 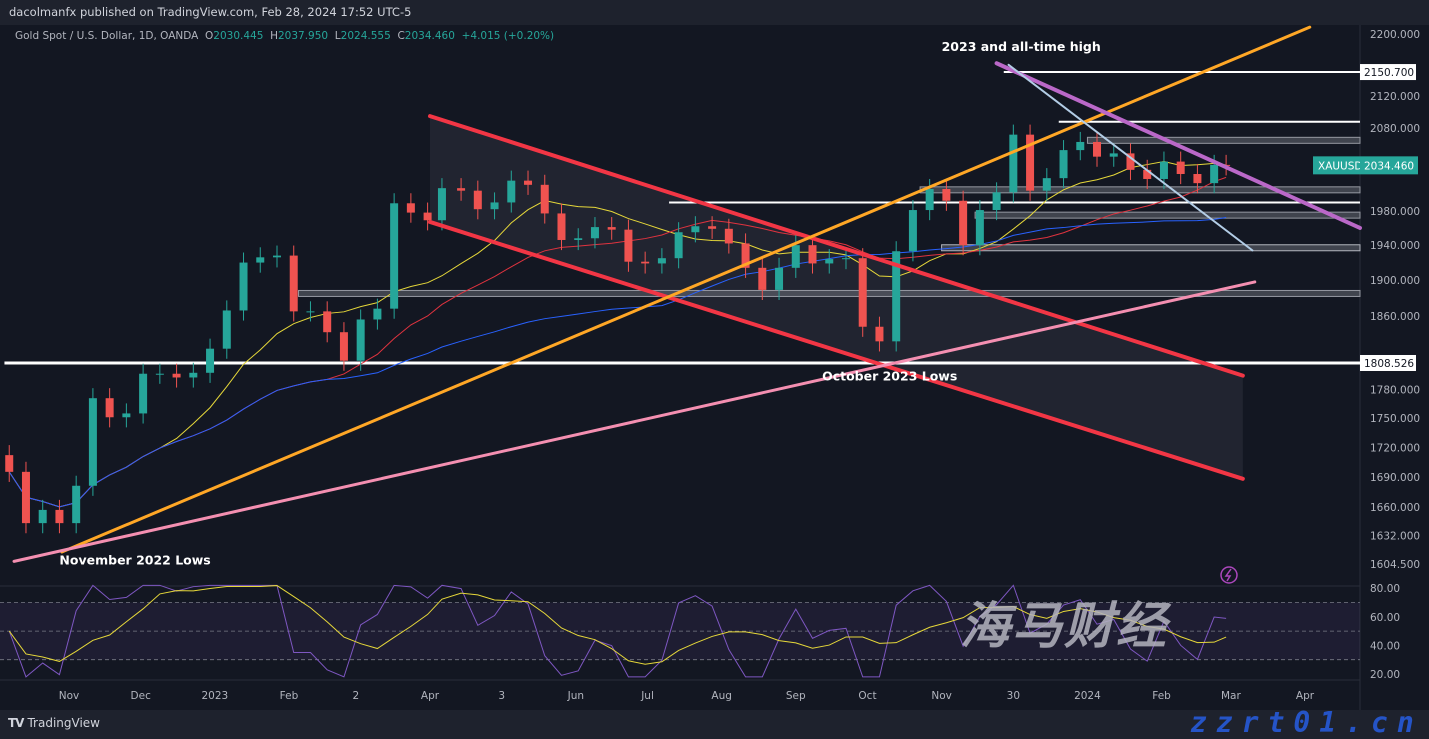 What do you see at coordinates (63, 723) in the screenshot?
I see `brand-label: TradingView` at bounding box center [63, 723].